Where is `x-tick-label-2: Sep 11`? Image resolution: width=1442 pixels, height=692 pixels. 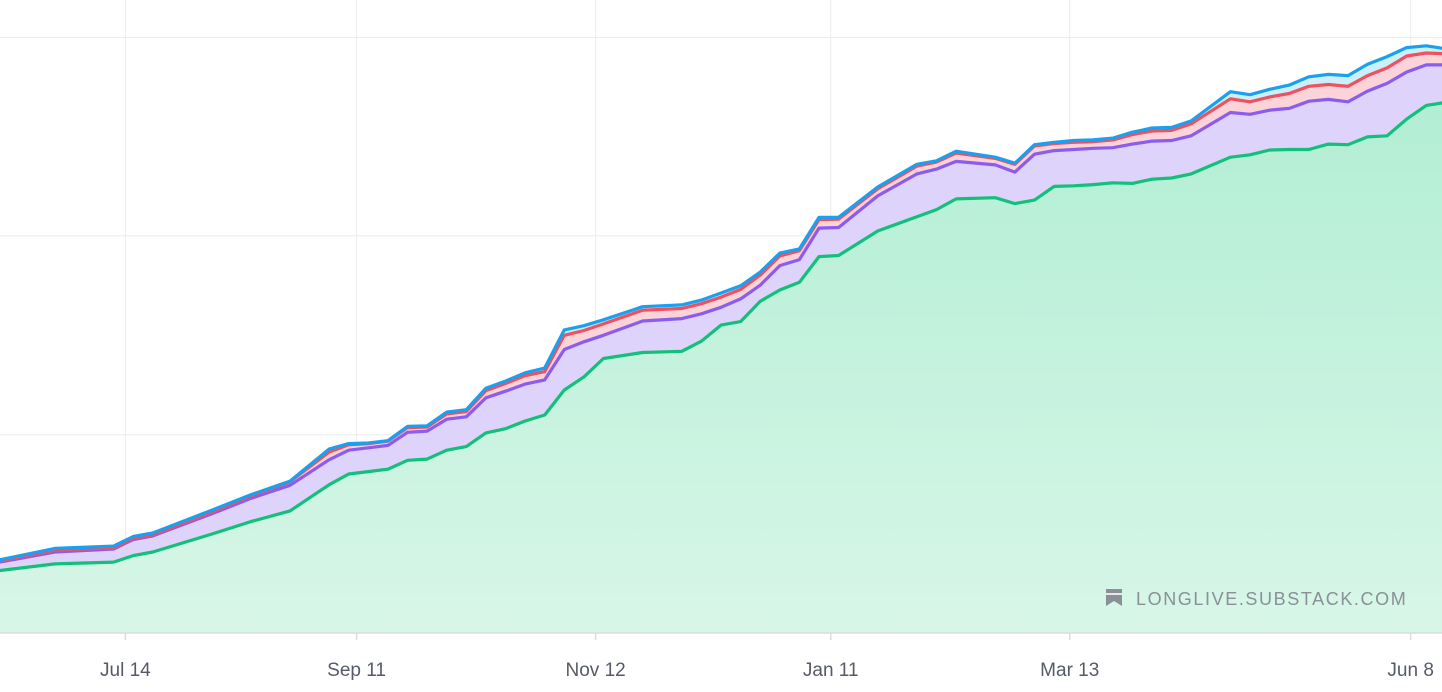 x-tick-label-2: Sep 11 is located at coordinates (356, 670).